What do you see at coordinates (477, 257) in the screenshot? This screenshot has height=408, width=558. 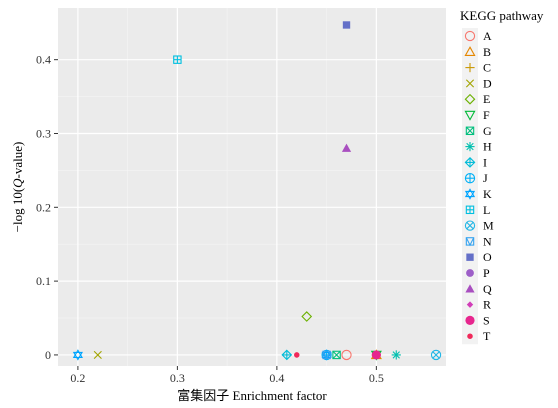 I see `legend-item-o: O` at bounding box center [477, 257].